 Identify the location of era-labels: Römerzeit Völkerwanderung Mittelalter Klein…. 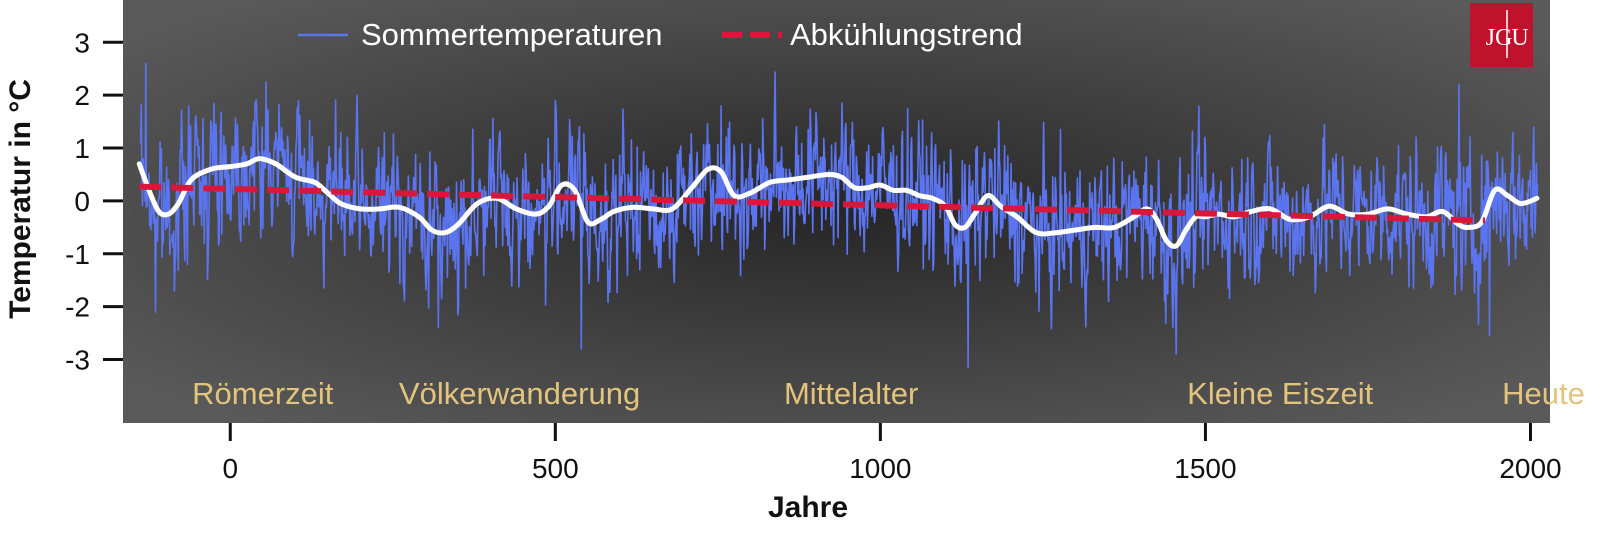
(888, 393).